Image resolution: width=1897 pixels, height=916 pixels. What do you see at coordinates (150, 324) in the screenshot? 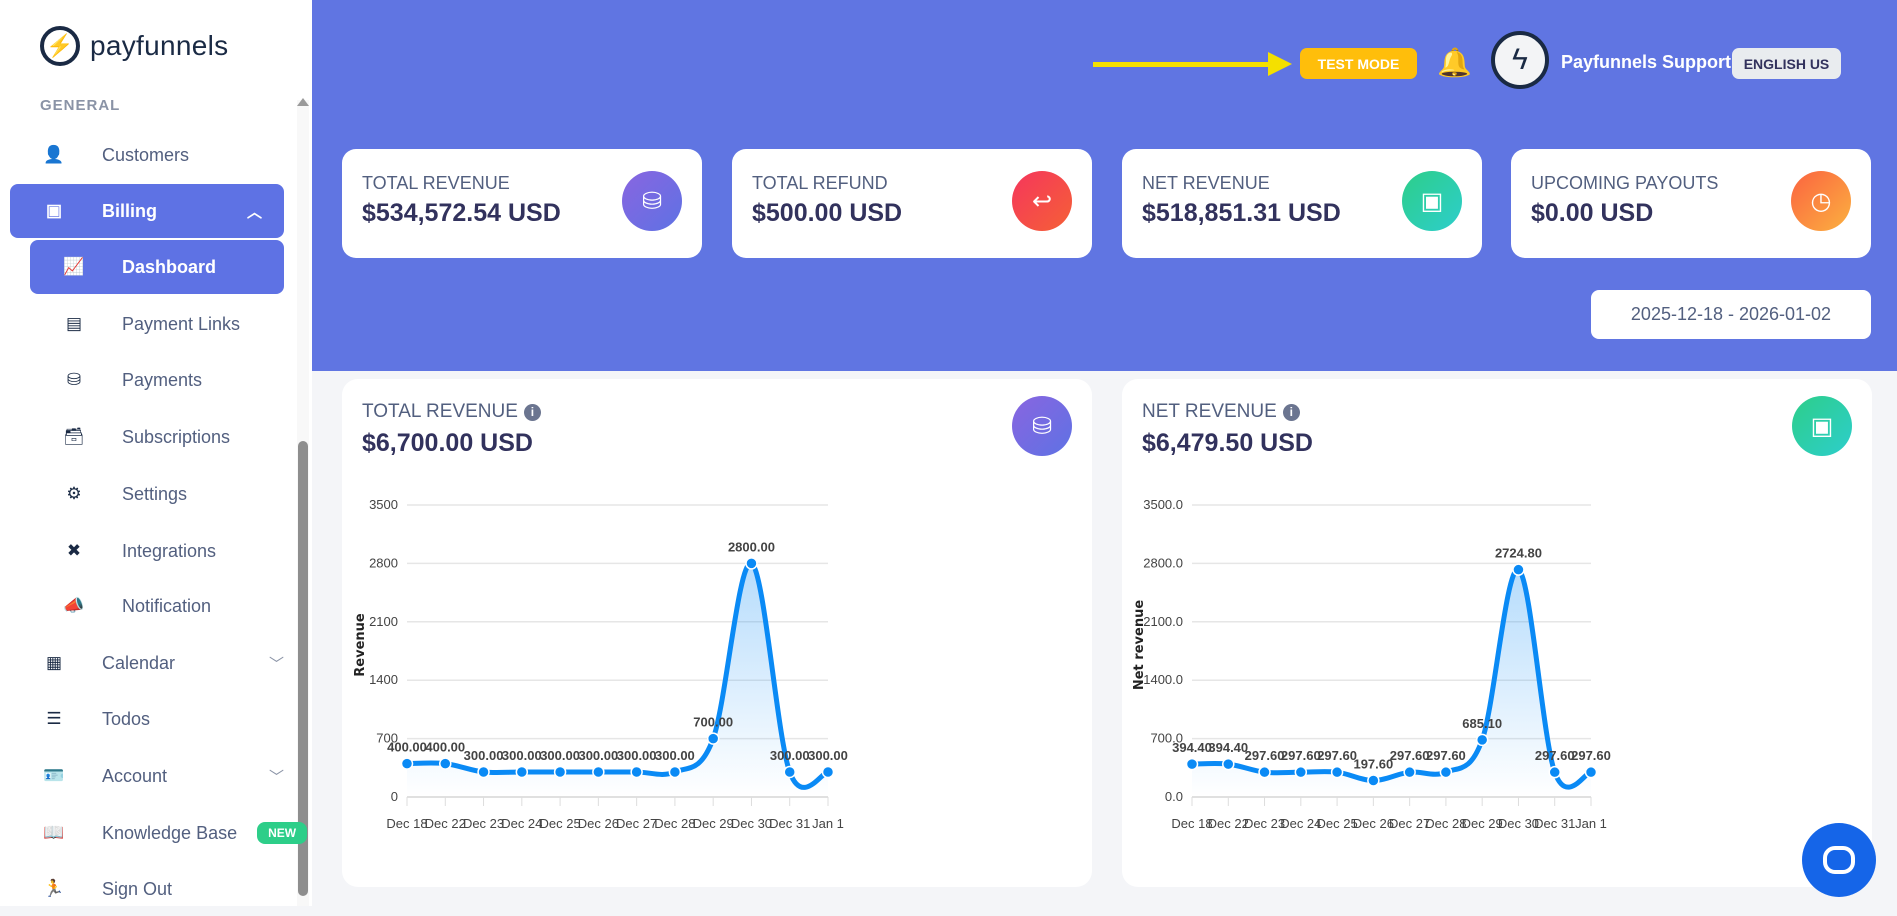
I see `sidebar-item-payment-links: ▤ Payment Links` at bounding box center [150, 324].